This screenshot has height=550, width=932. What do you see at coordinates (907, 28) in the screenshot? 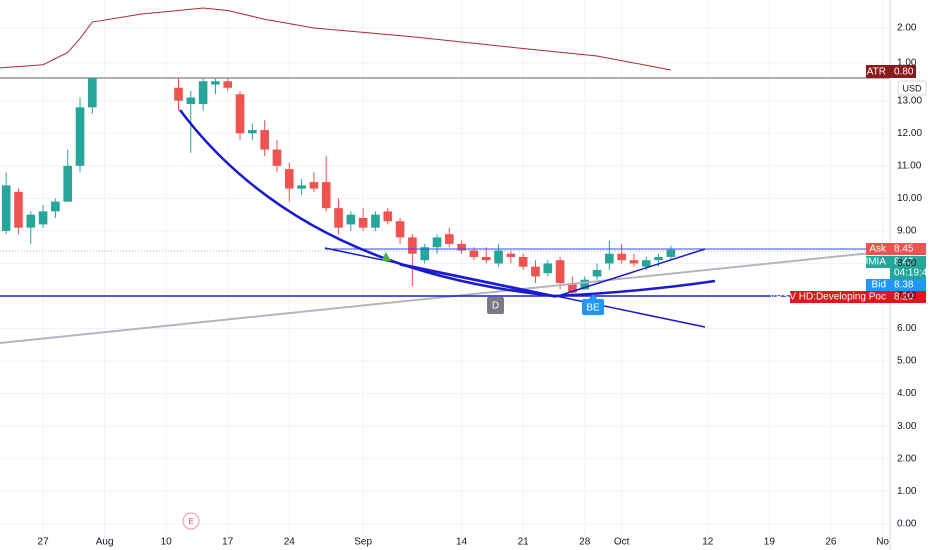
I see `atr-tick-label: 2.00` at bounding box center [907, 28].